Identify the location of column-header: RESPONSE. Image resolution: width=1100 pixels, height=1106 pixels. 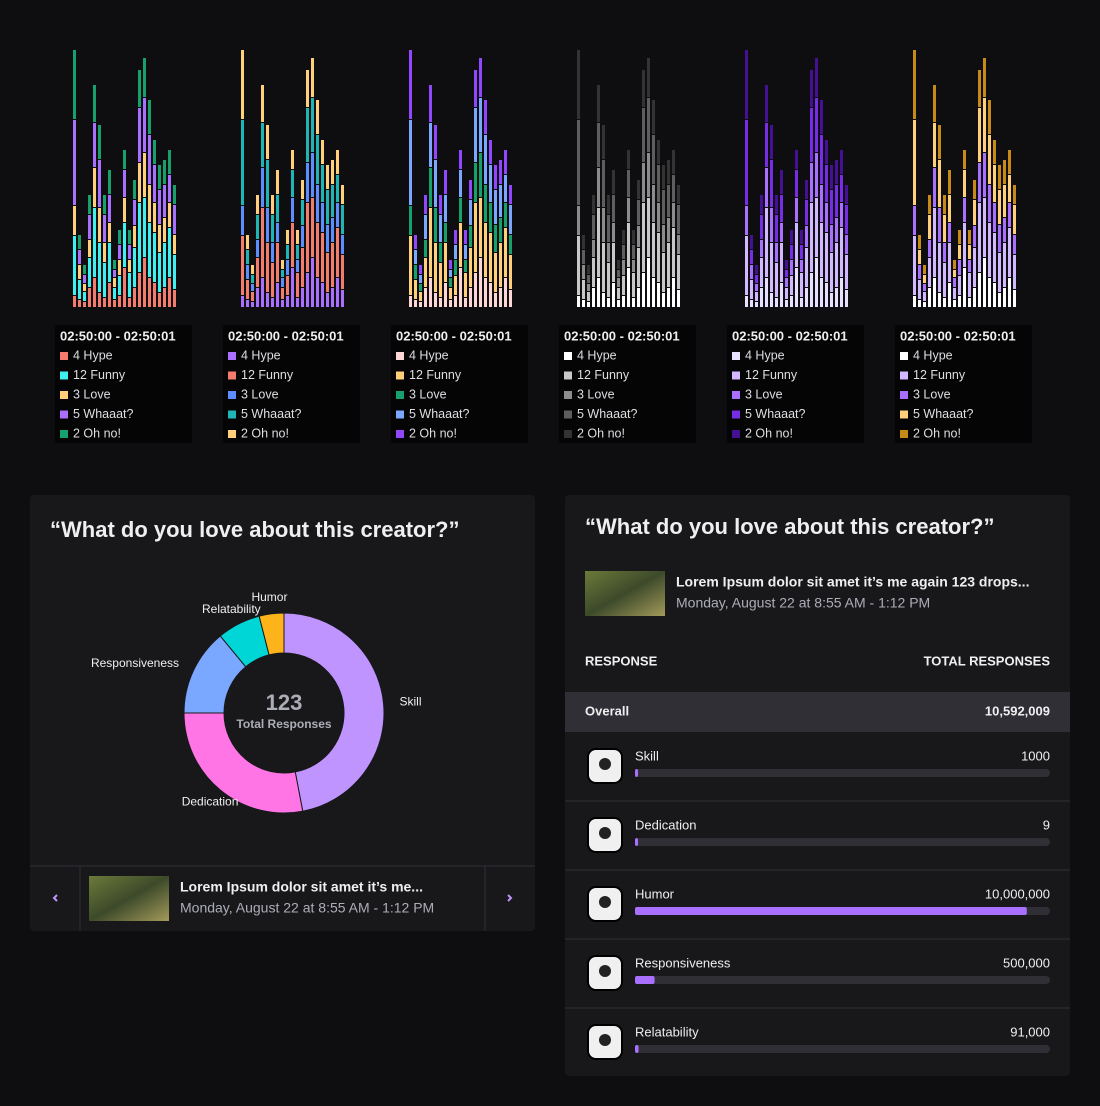
(621, 660).